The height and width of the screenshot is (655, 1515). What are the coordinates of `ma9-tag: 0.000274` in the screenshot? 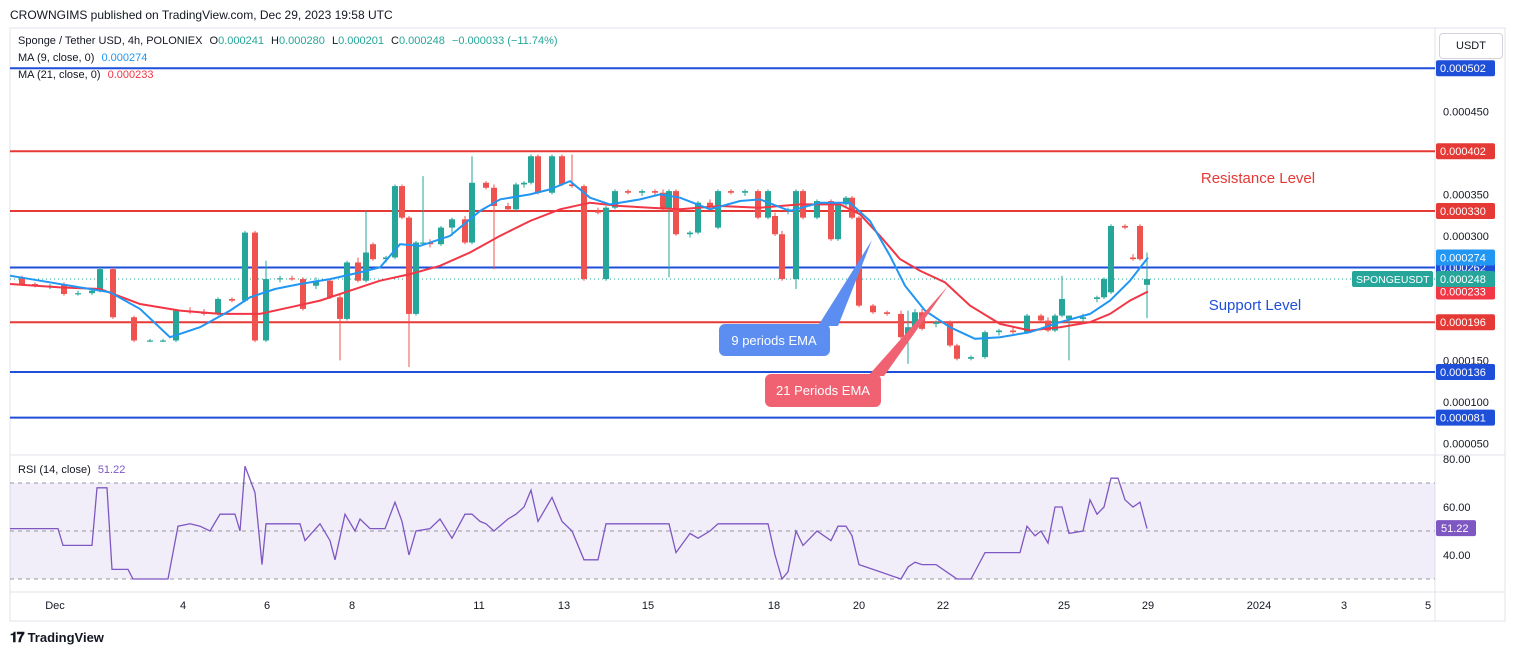 It's located at (1465, 257).